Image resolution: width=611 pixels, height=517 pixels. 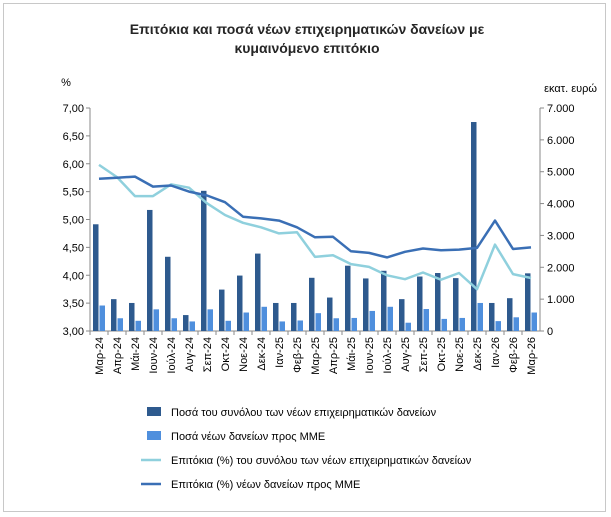 What do you see at coordinates (73, 193) in the screenshot?
I see `left-tick-label: 5,50` at bounding box center [73, 193].